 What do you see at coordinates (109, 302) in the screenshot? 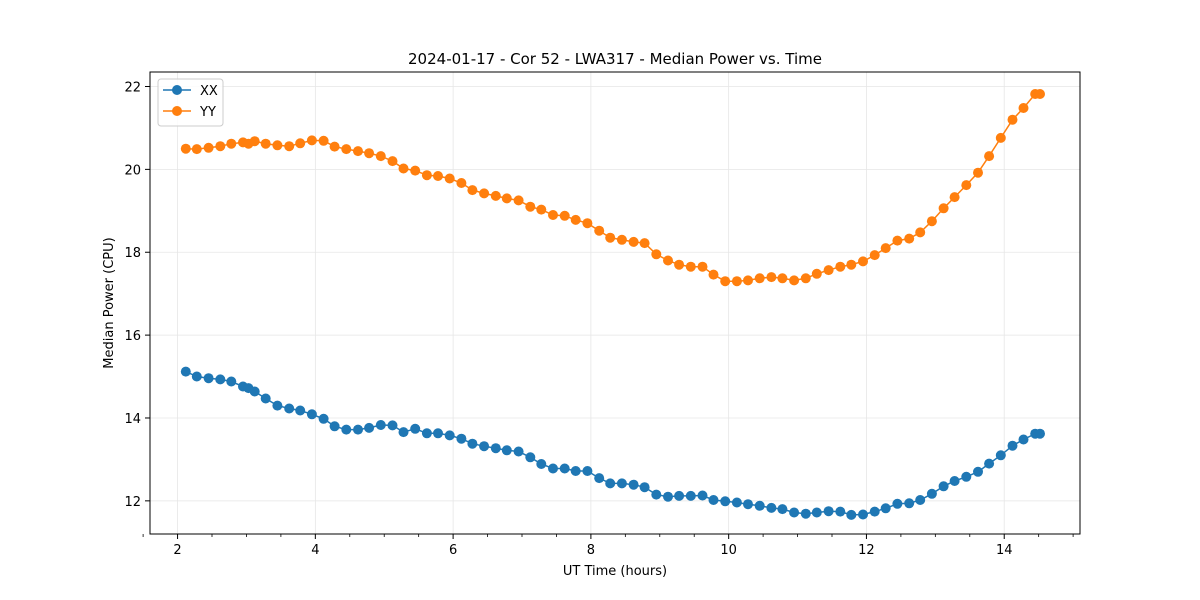
I see `y-axis-label: Median Power (CPU)` at bounding box center [109, 302].